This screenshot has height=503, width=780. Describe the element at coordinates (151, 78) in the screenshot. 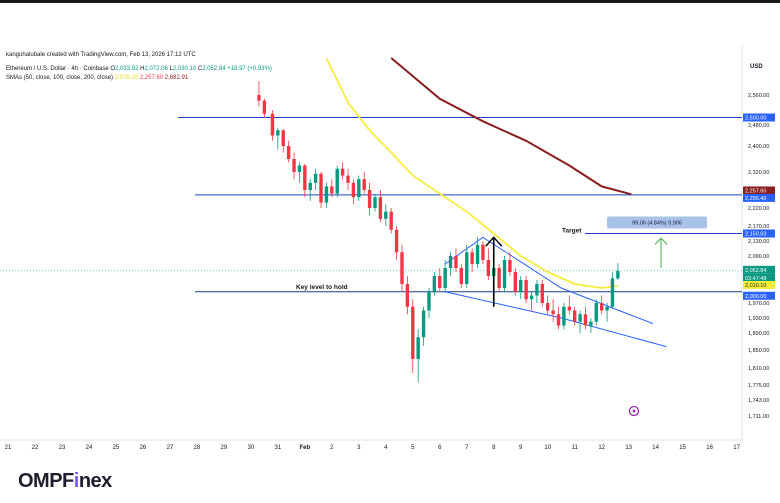

I see `legend-sma100: 2,257.60` at that location.